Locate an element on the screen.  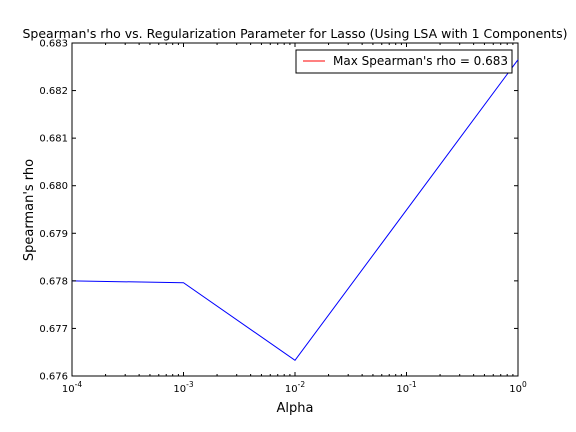
y-tick-label: 0.676 is located at coordinates (53, 377).